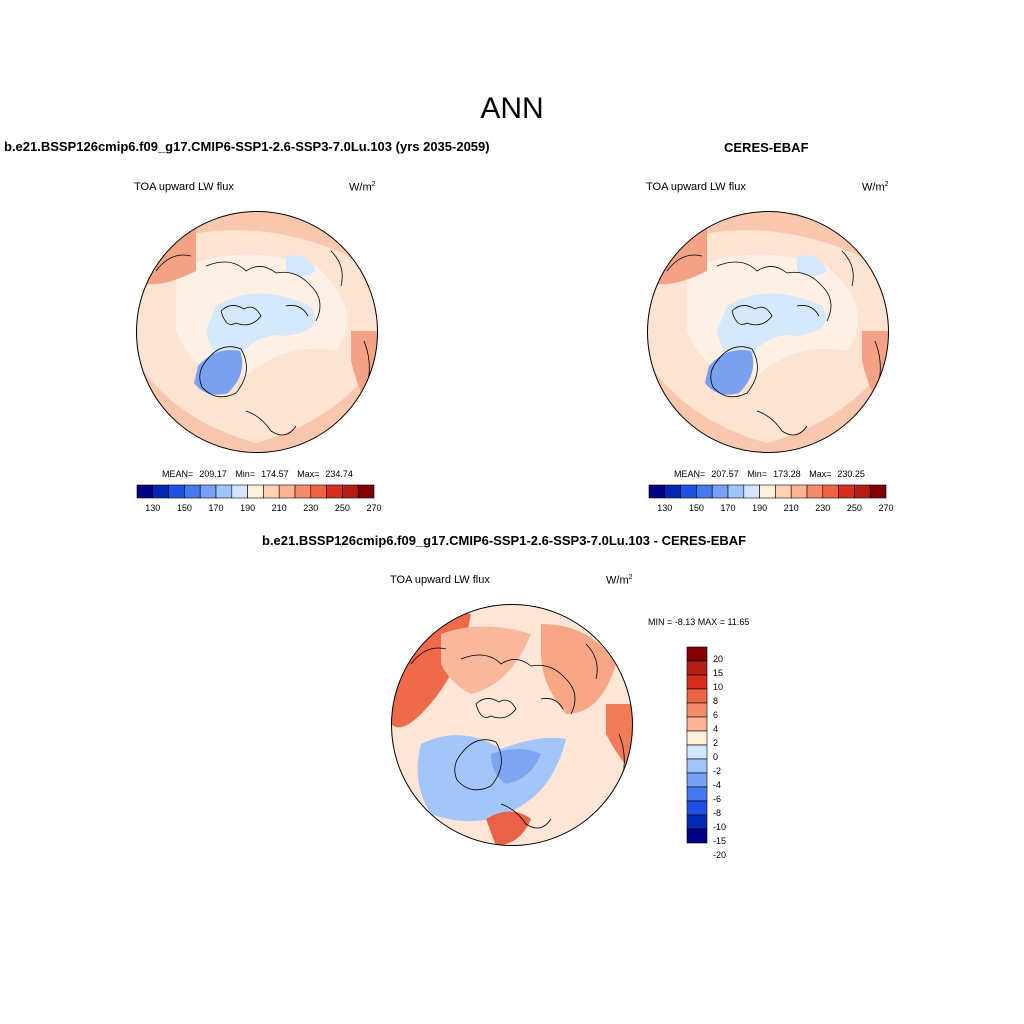 This screenshot has height=1024, width=1024. I want to click on diff-colorbar-label: 6, so click(716, 715).